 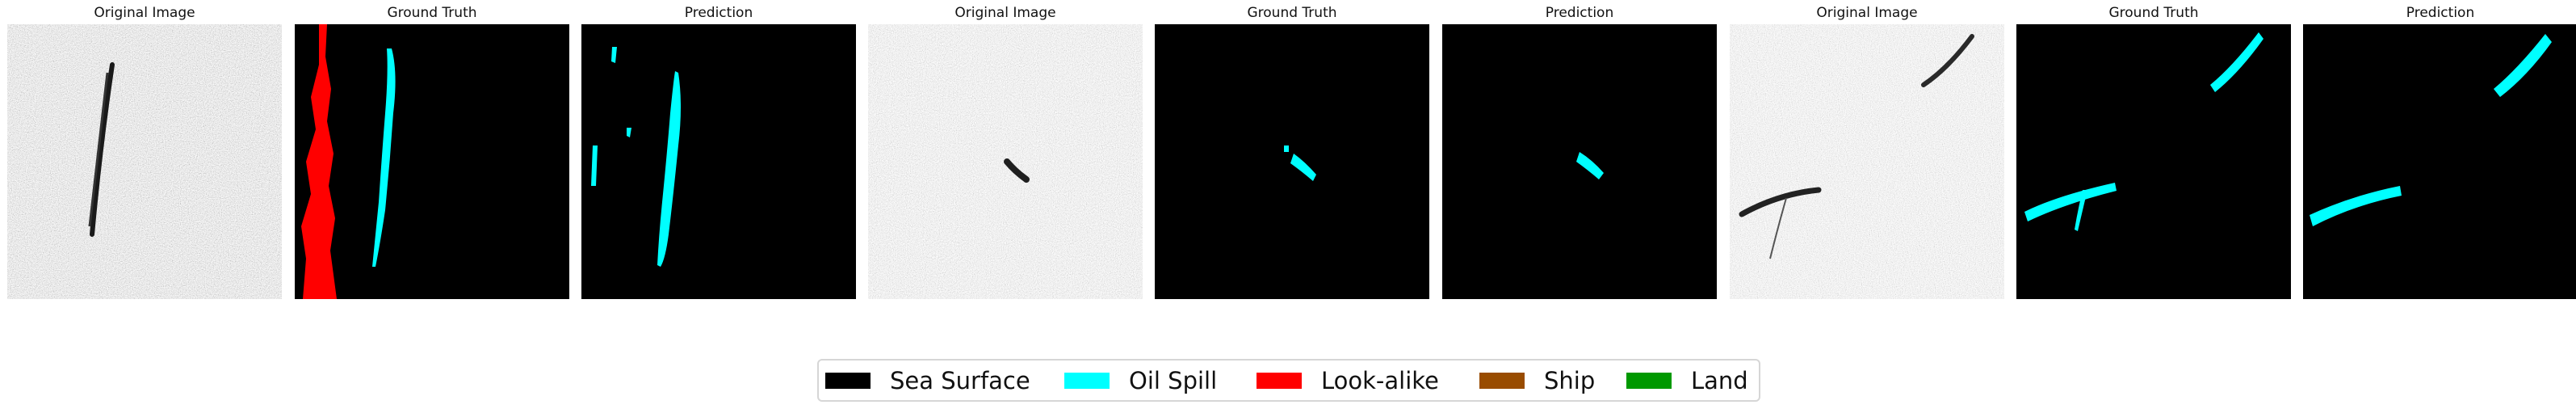 I want to click on legend-label: Look-alike, so click(x=1380, y=380).